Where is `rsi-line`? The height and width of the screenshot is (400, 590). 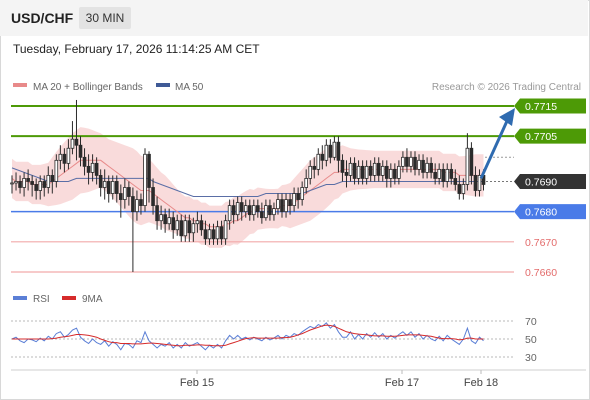 rsi-line is located at coordinates (247, 336).